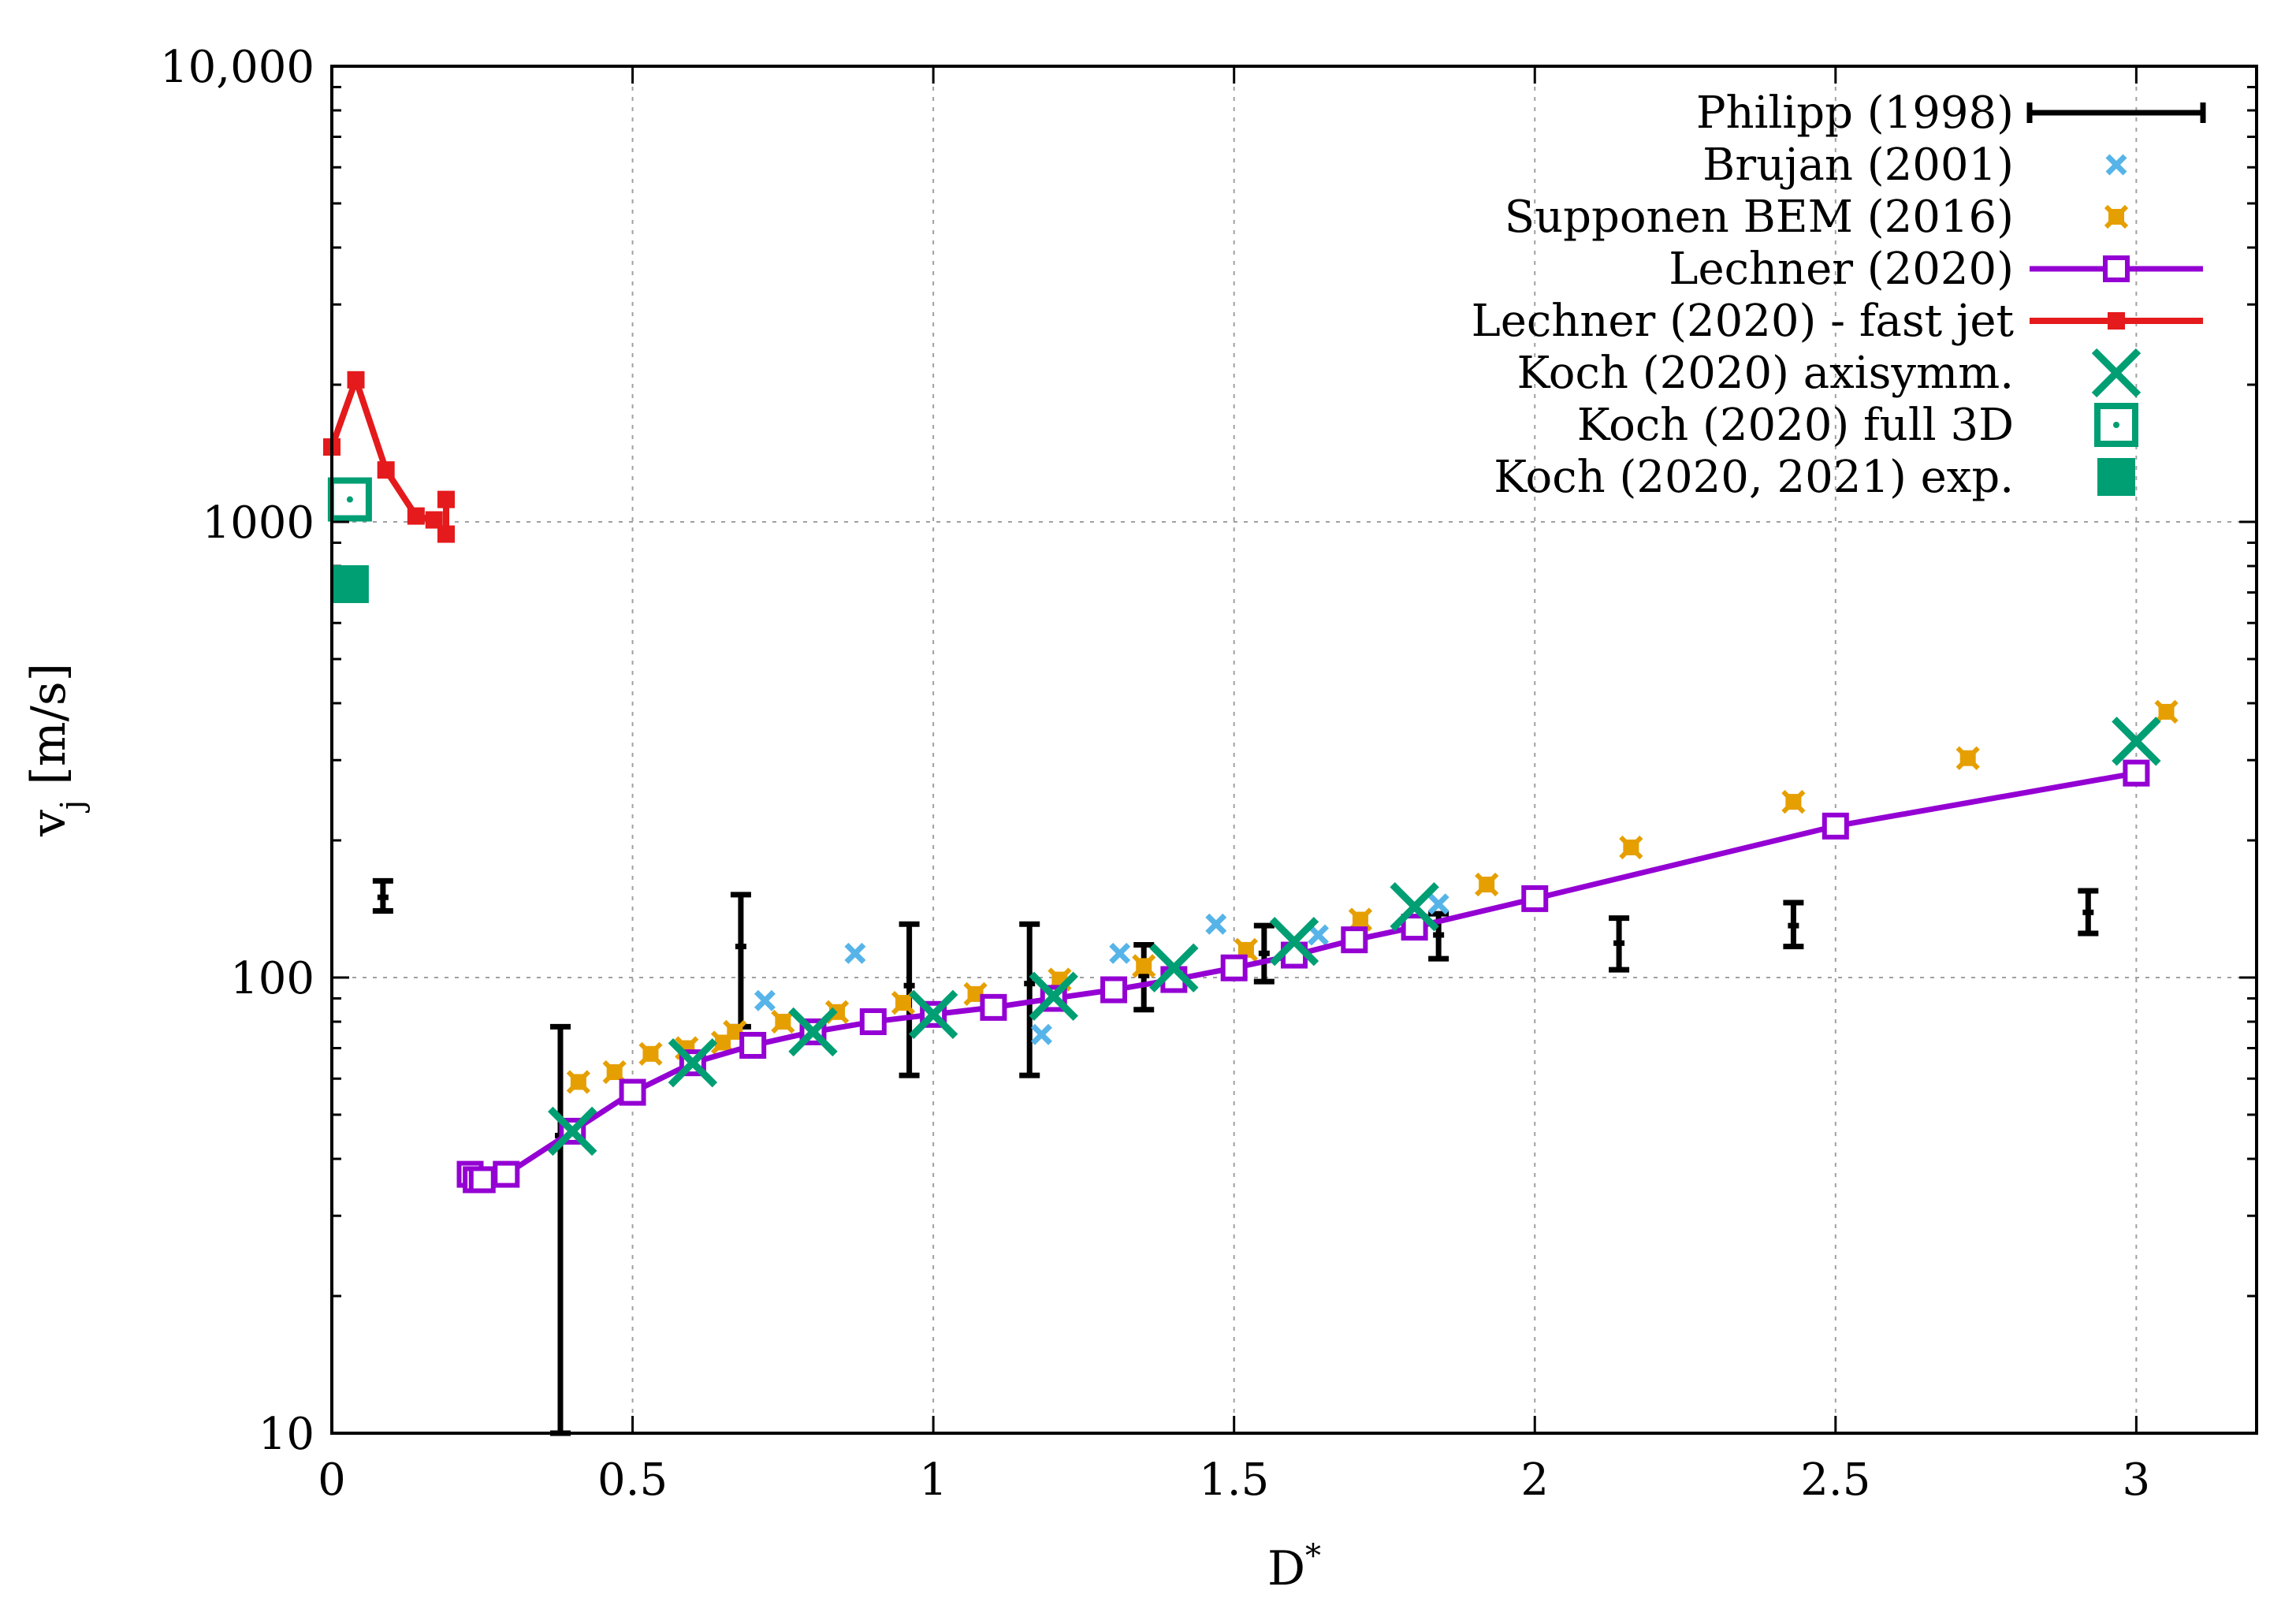 The height and width of the screenshot is (1609, 2296). Describe the element at coordinates (332, 1480) in the screenshot. I see `x-tick-label: 0` at that location.